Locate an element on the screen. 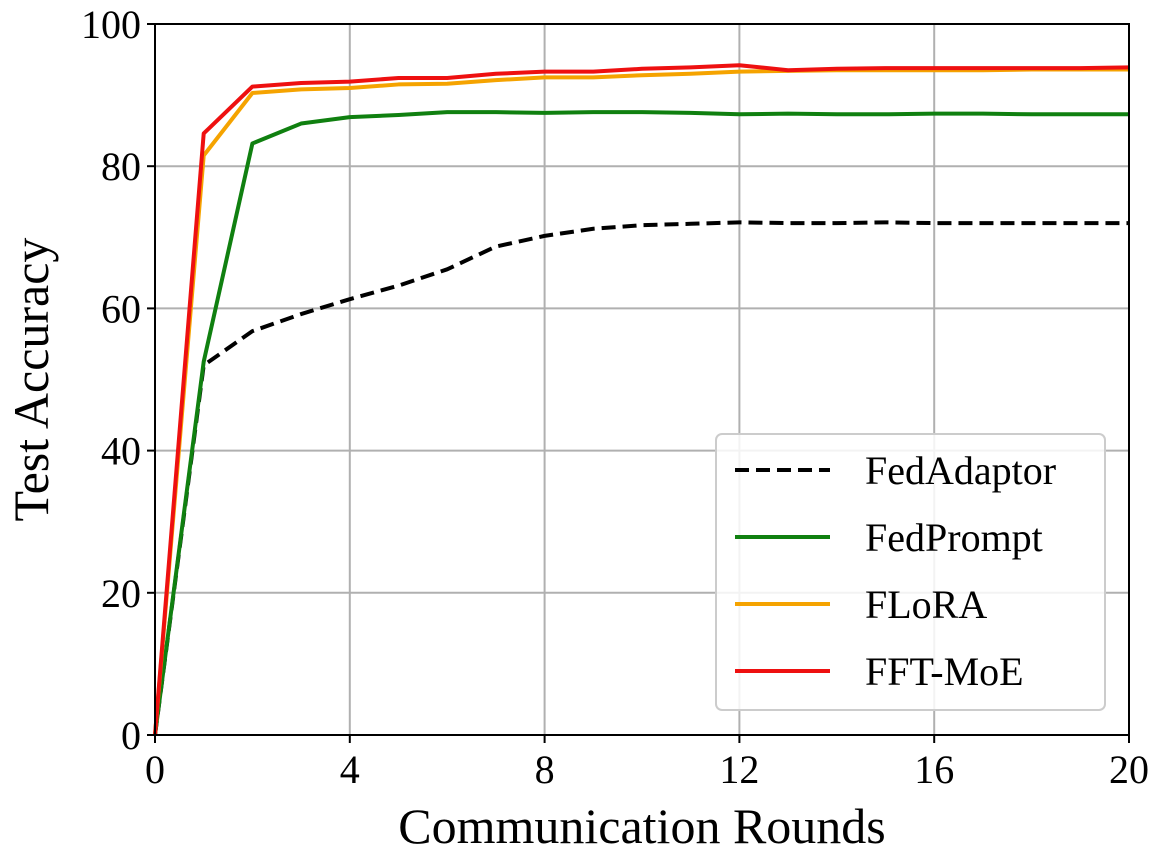 The width and height of the screenshot is (1161, 867). x-tick-label: 8 is located at coordinates (545, 769).